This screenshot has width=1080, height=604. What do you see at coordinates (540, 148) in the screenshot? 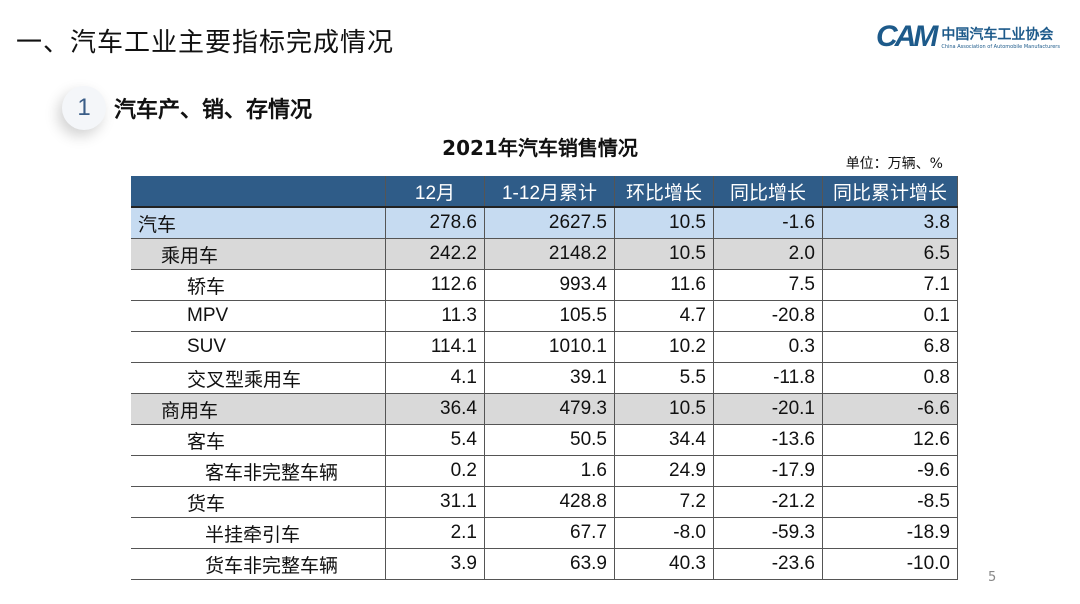
I see `table-title: 2021年汽车销售情况` at bounding box center [540, 148].